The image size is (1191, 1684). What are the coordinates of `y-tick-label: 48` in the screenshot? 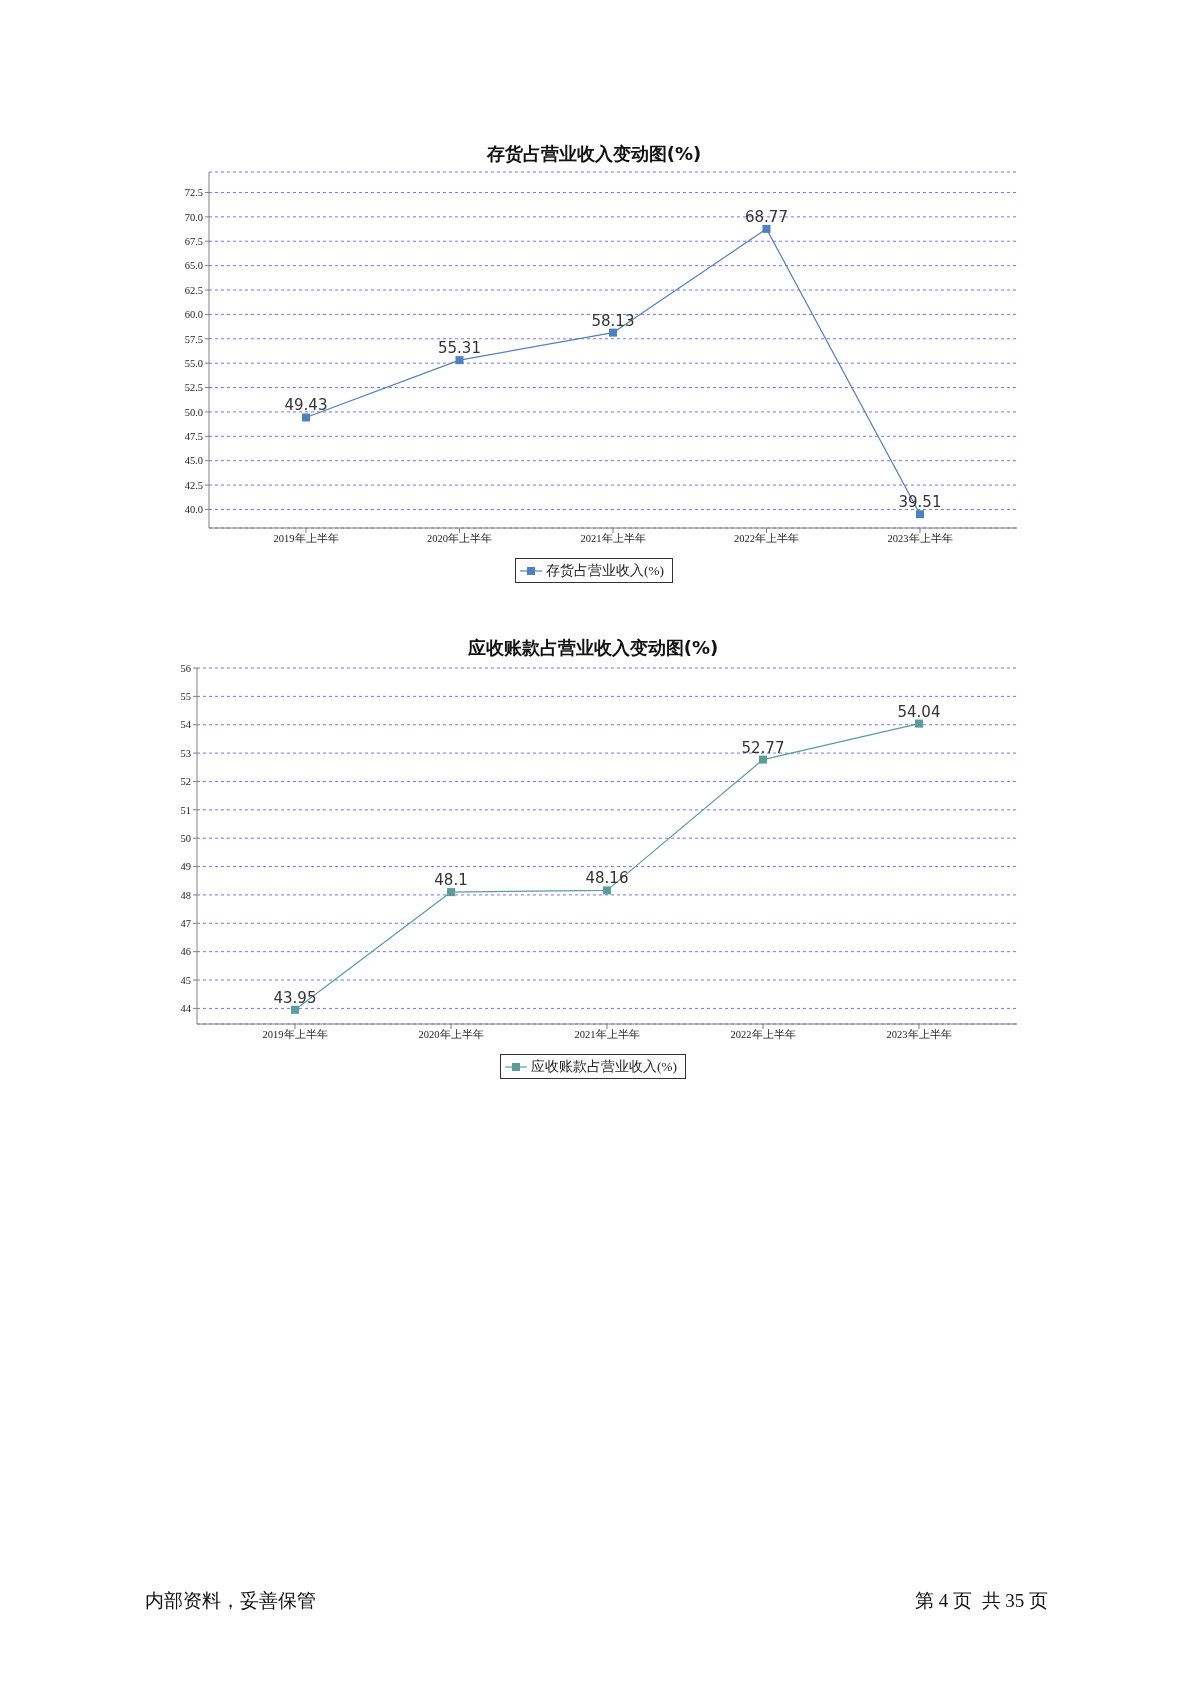 It's located at (185, 895).